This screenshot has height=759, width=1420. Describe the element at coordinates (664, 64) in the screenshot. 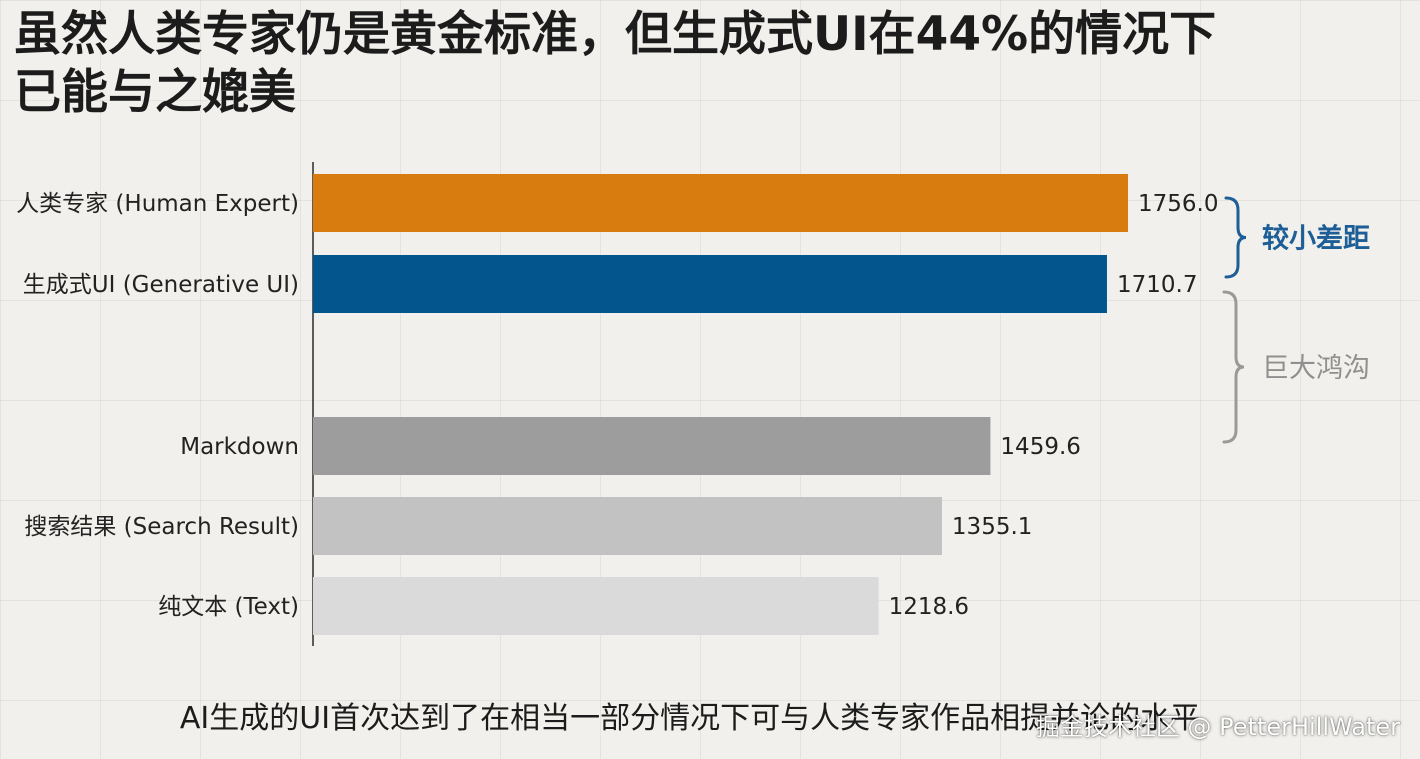

I see `chart-title: 虽然人类专家仍是黄金标准，但生成式UI在44%的情况下 已能与之媲美` at that location.